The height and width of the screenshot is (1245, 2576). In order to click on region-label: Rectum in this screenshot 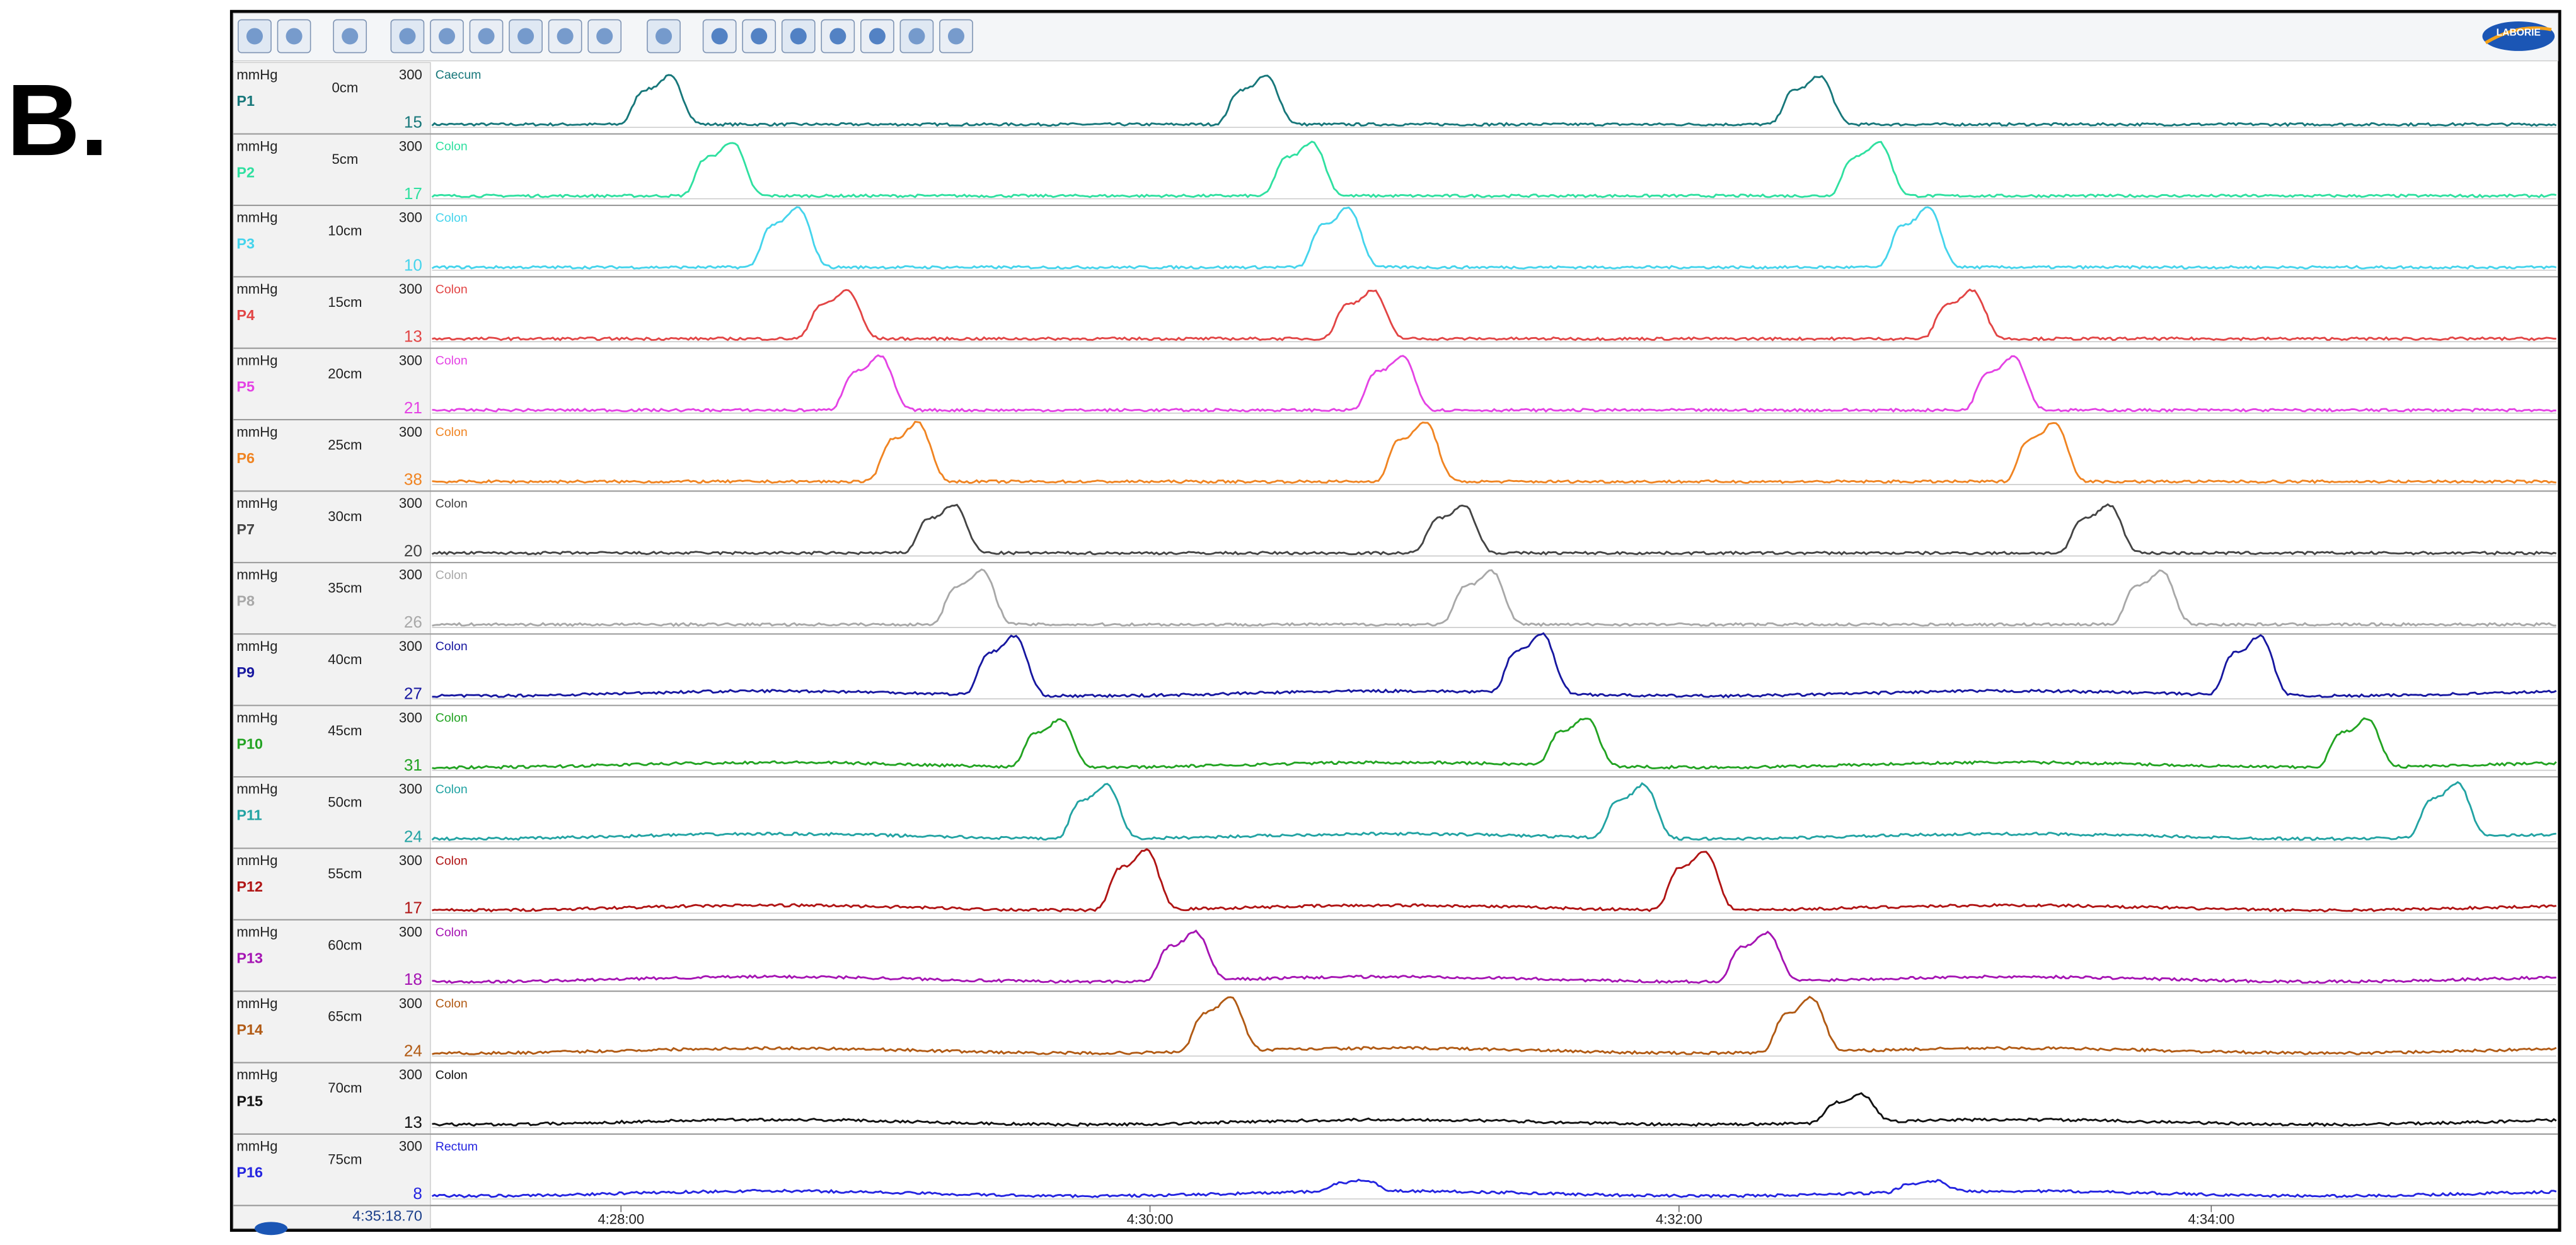, I will do `click(457, 1147)`.